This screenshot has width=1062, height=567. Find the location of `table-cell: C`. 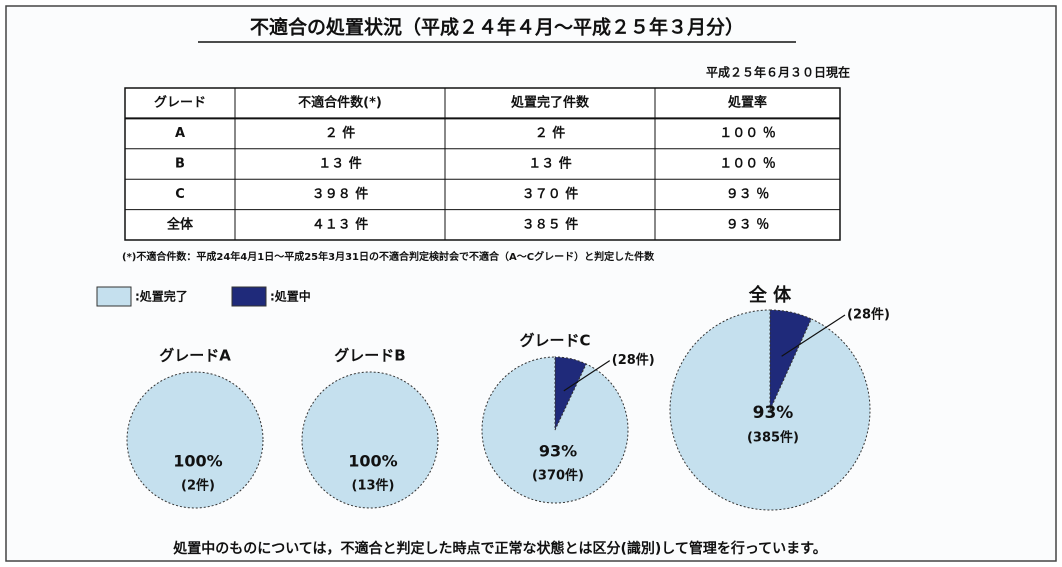

table-cell: C is located at coordinates (180, 194).